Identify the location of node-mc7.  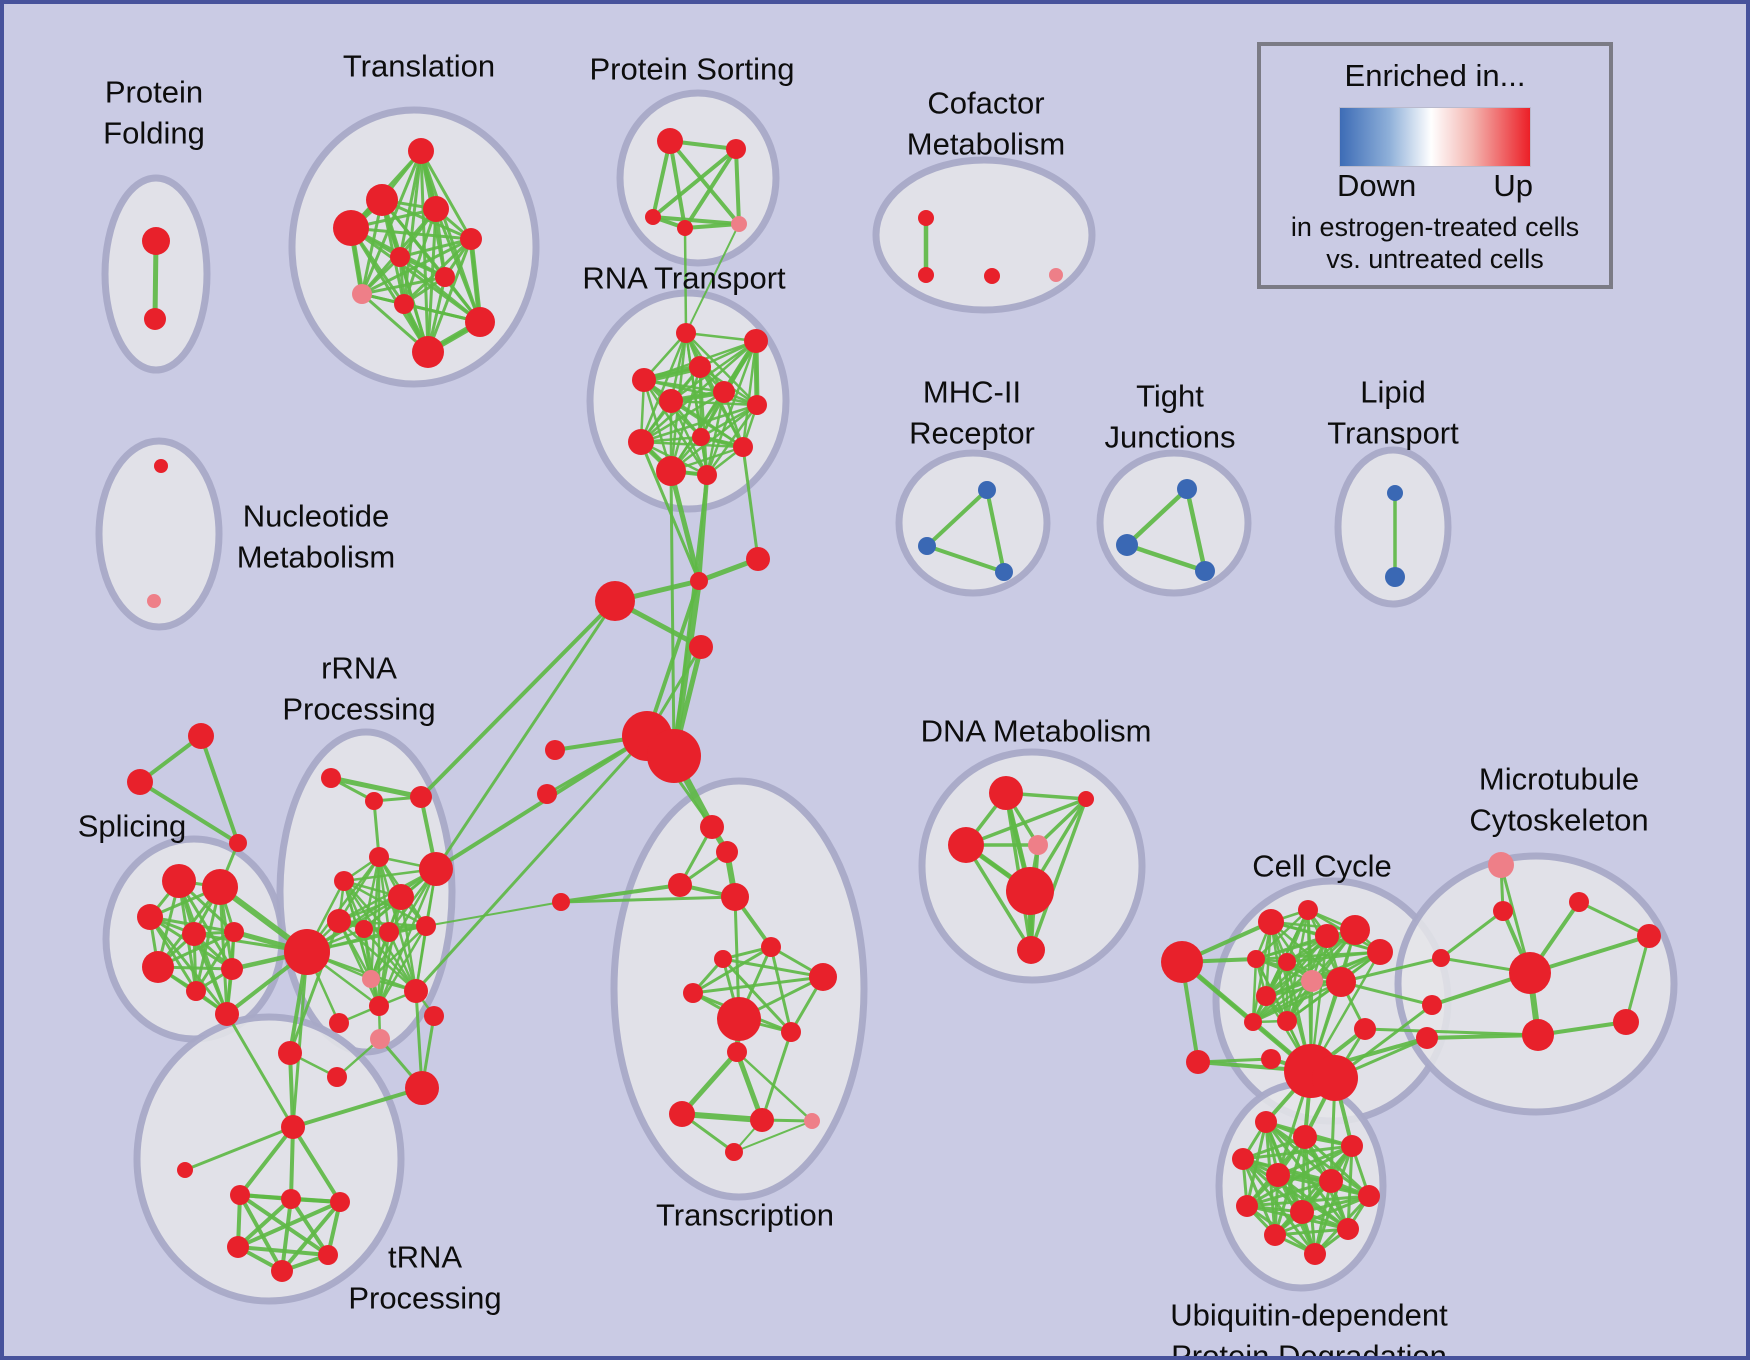
(1649, 936).